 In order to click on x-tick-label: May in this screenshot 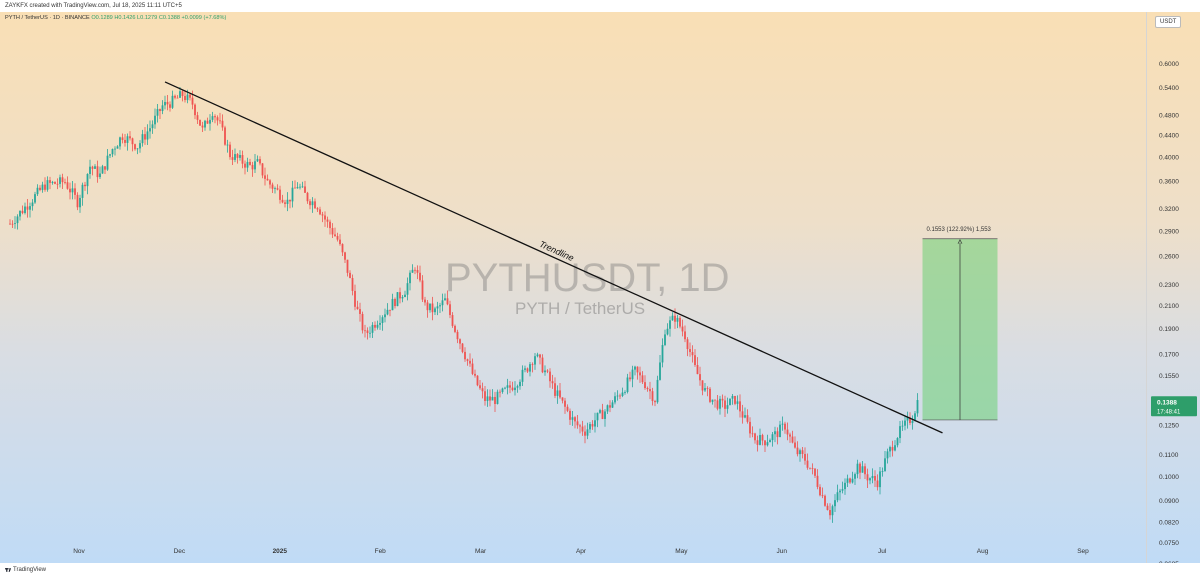, I will do `click(681, 551)`.